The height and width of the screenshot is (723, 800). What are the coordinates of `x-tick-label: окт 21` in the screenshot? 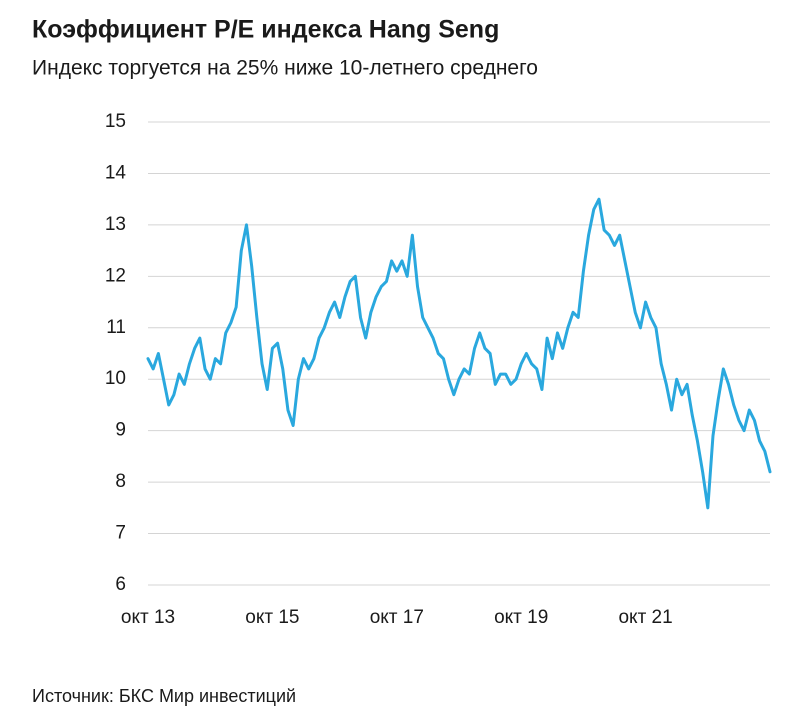 It's located at (645, 617).